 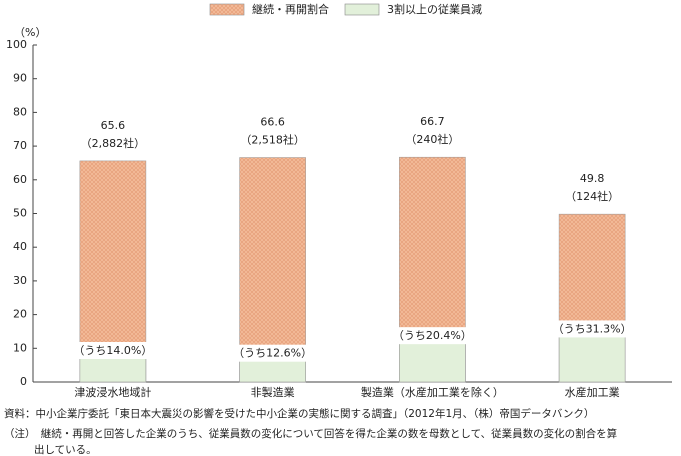 What do you see at coordinates (290, 9) in the screenshot?
I see `legend-label: 継続・再開割合` at bounding box center [290, 9].